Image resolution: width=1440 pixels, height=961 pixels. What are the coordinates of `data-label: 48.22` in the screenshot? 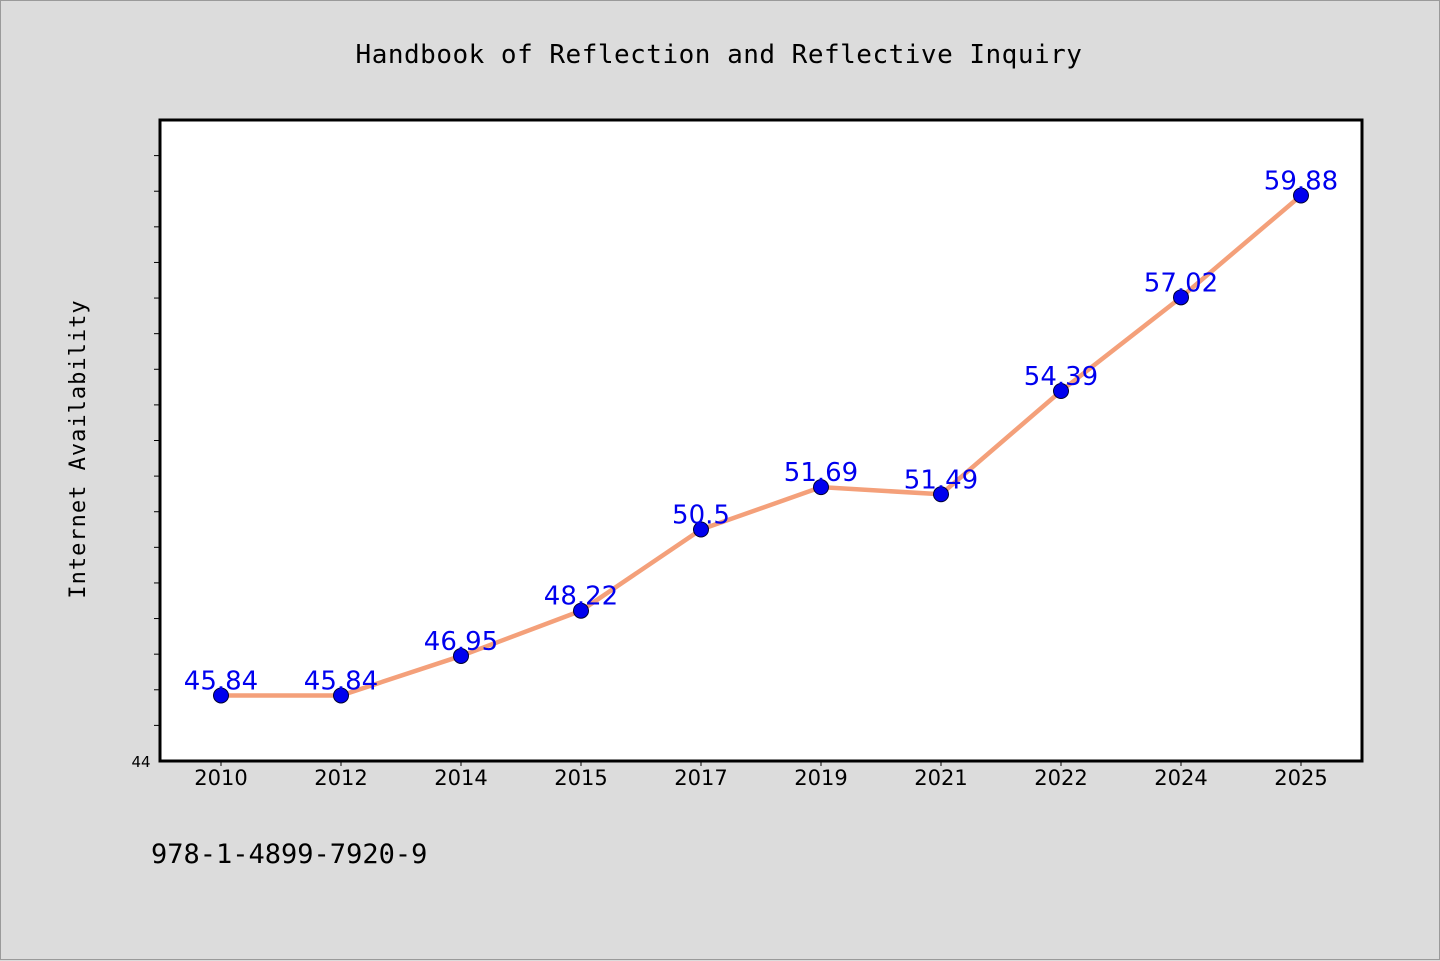 It's located at (581, 597).